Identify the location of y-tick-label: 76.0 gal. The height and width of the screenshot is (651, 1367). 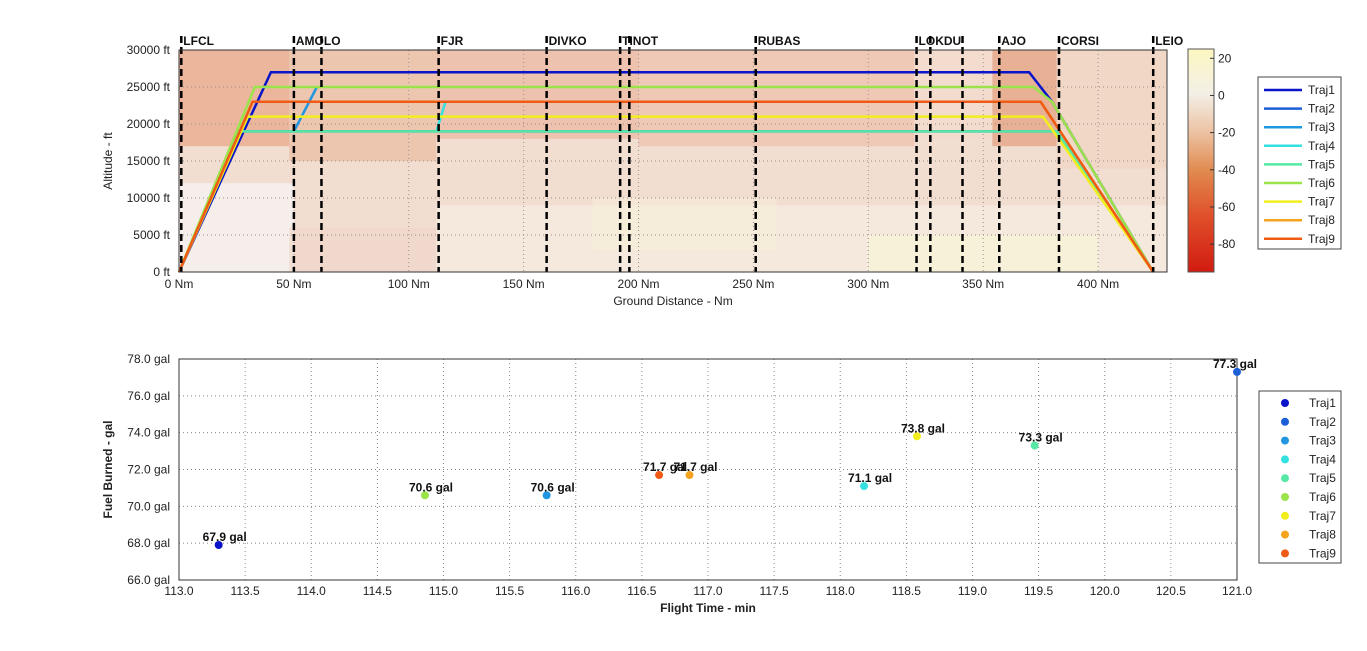
(148, 396).